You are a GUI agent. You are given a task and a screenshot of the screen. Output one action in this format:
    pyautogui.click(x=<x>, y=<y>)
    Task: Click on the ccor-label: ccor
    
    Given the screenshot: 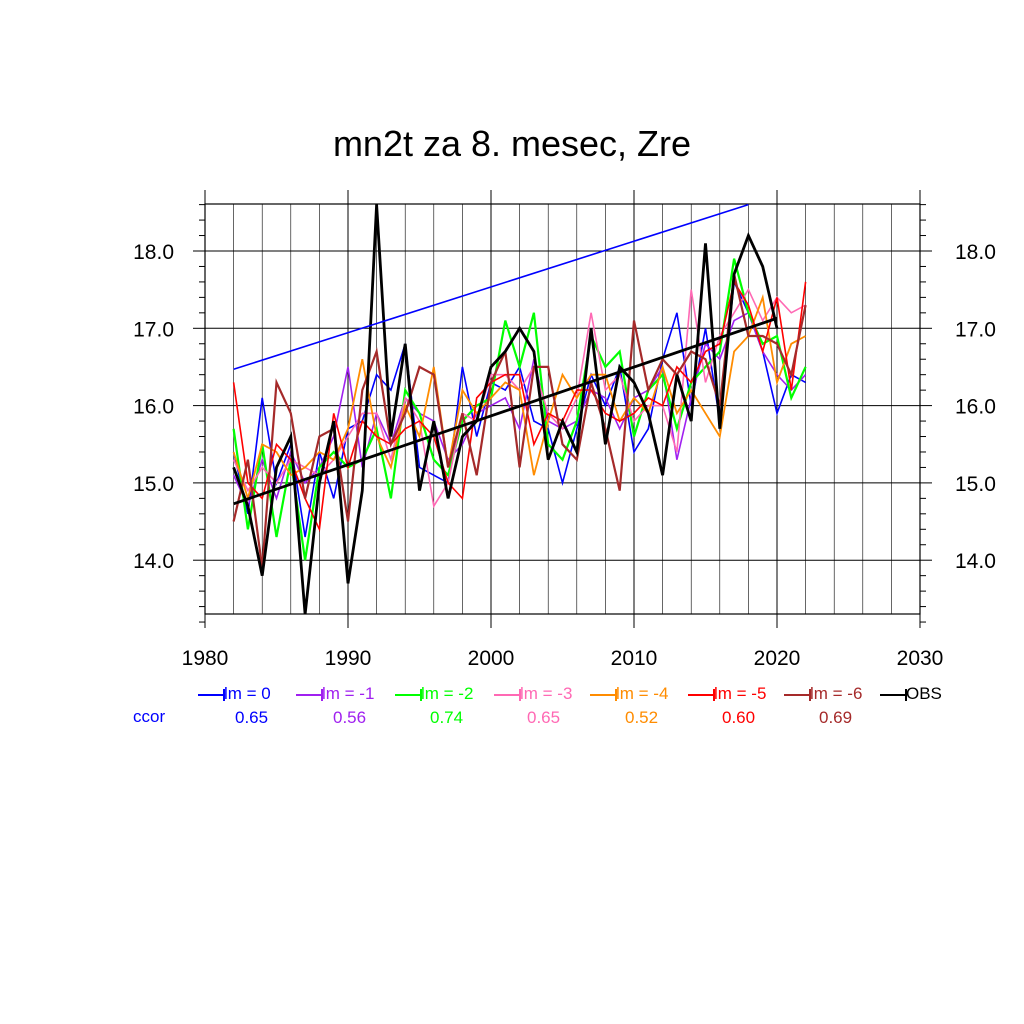 What is the action you would take?
    pyautogui.click(x=149, y=716)
    